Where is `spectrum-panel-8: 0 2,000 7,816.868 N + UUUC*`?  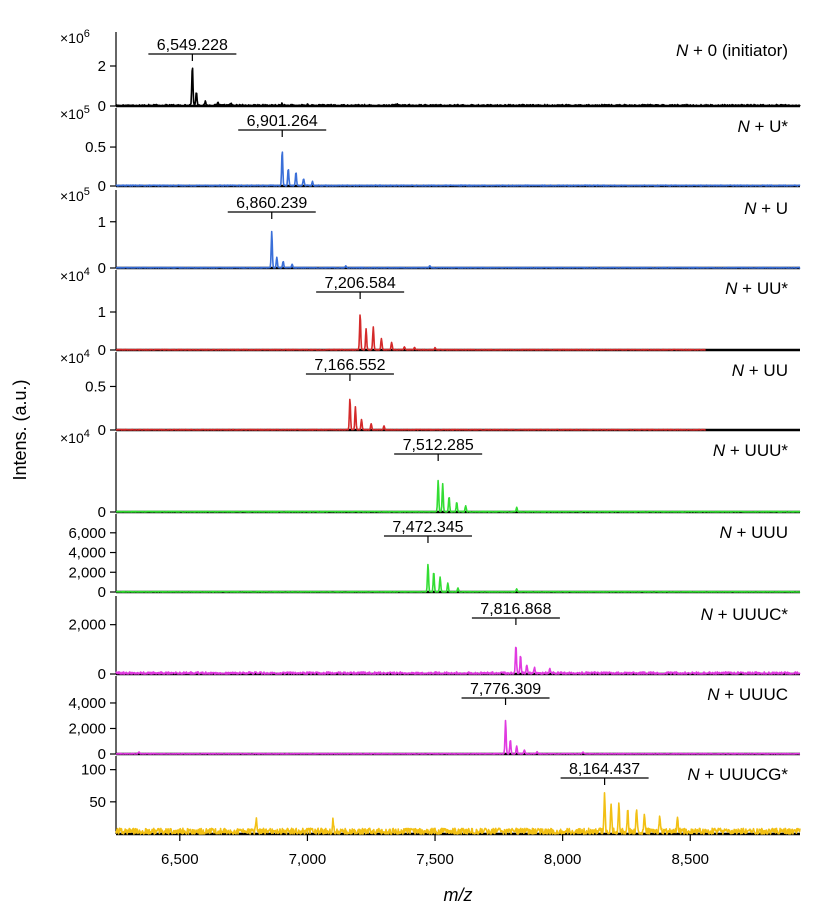
spectrum-panel-8: 0 2,000 7,816.868 N + UUUC* is located at coordinates (434, 639).